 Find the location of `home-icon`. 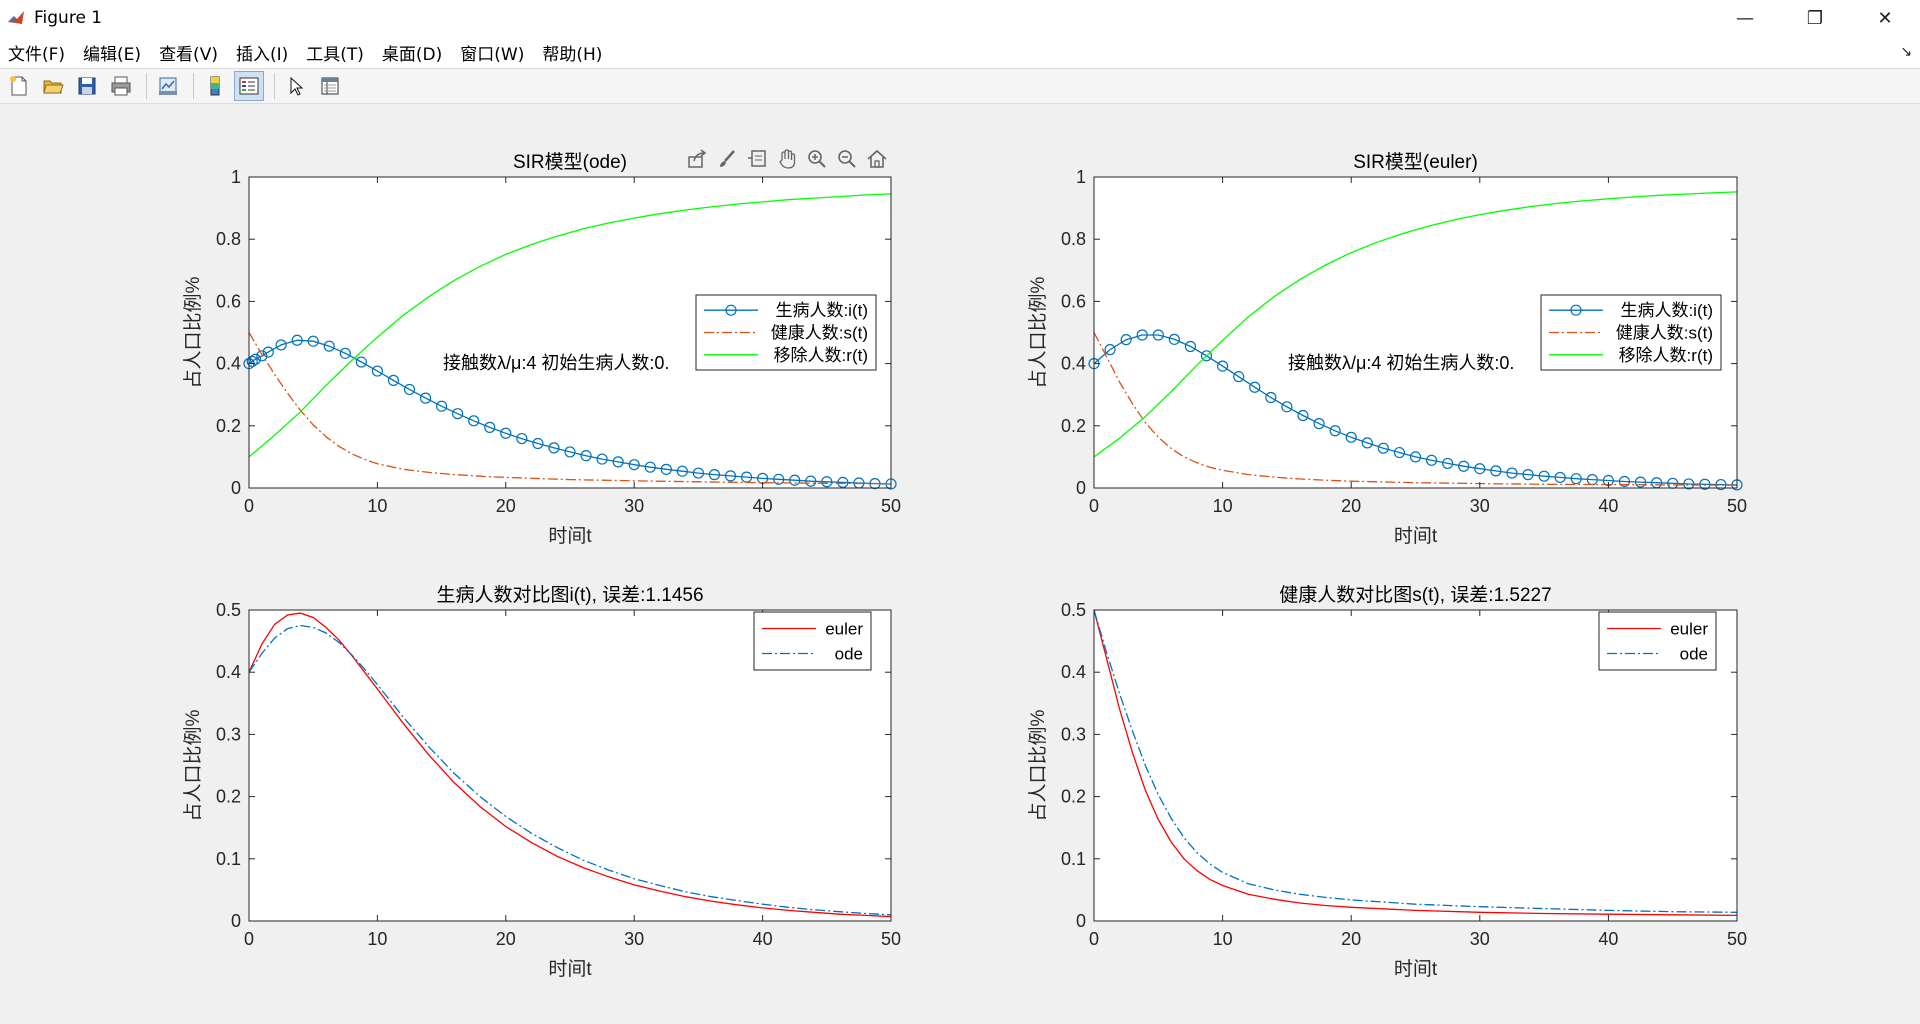

home-icon is located at coordinates (877, 159).